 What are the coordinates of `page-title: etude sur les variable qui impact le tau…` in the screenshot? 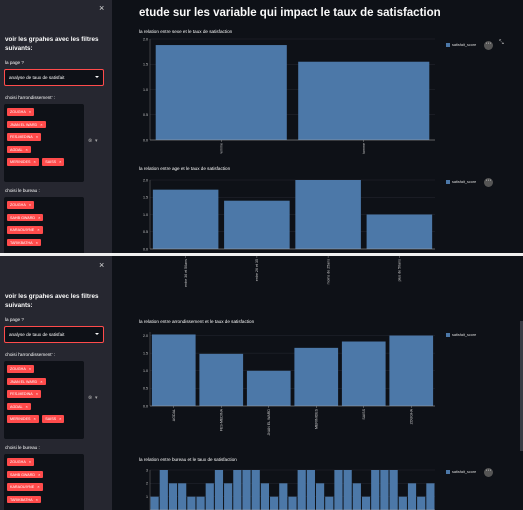 It's located at (290, 13).